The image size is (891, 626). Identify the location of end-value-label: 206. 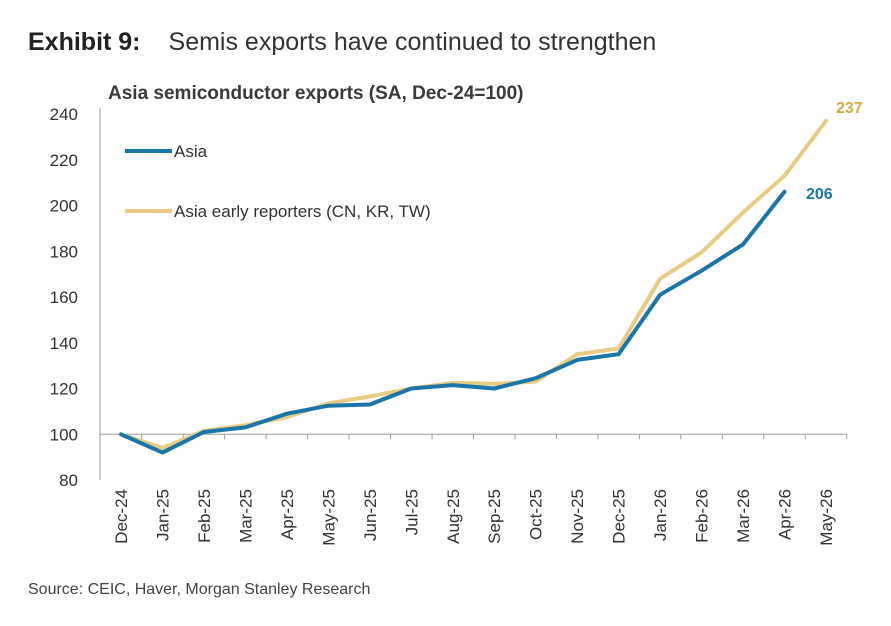
(819, 194).